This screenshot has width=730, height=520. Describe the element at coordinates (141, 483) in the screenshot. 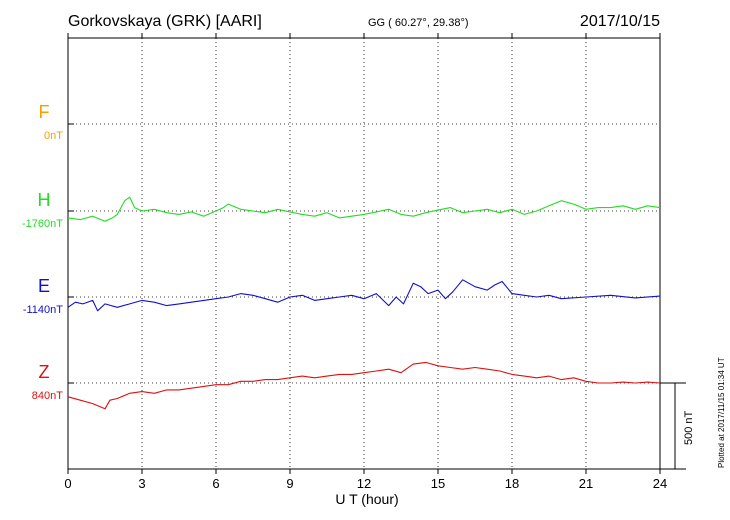

I see `x-tick-label-3: 3` at that location.